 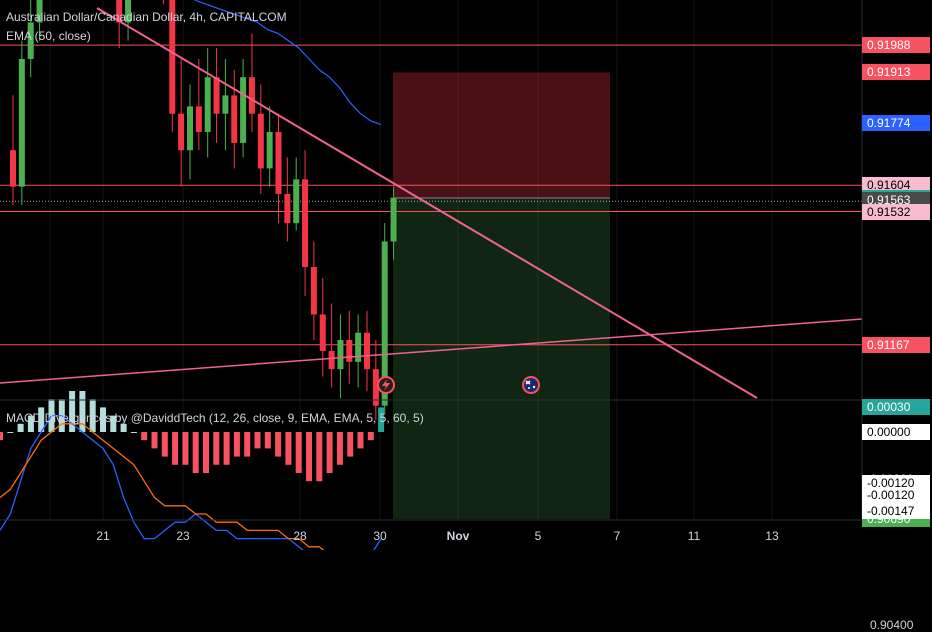 What do you see at coordinates (380, 536) in the screenshot?
I see `date-axis-label: 30` at bounding box center [380, 536].